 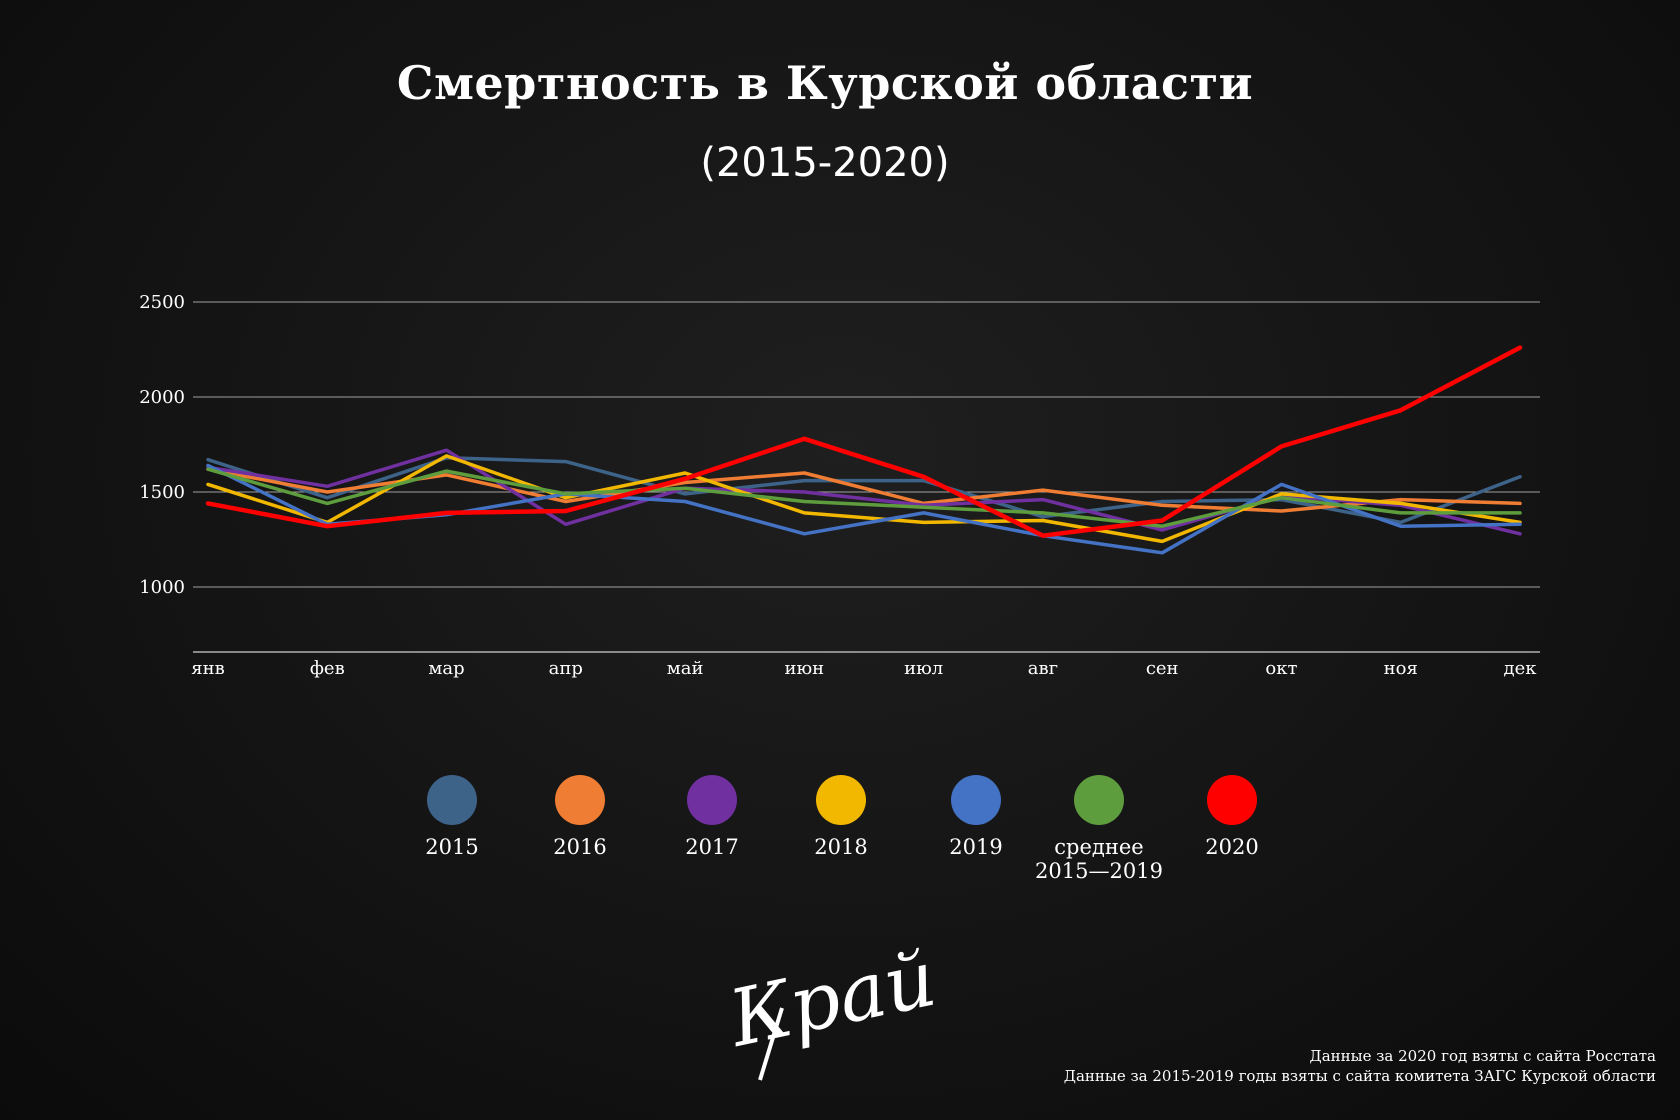 I want to click on y-tick-label-2000: 2000, so click(x=162, y=397).